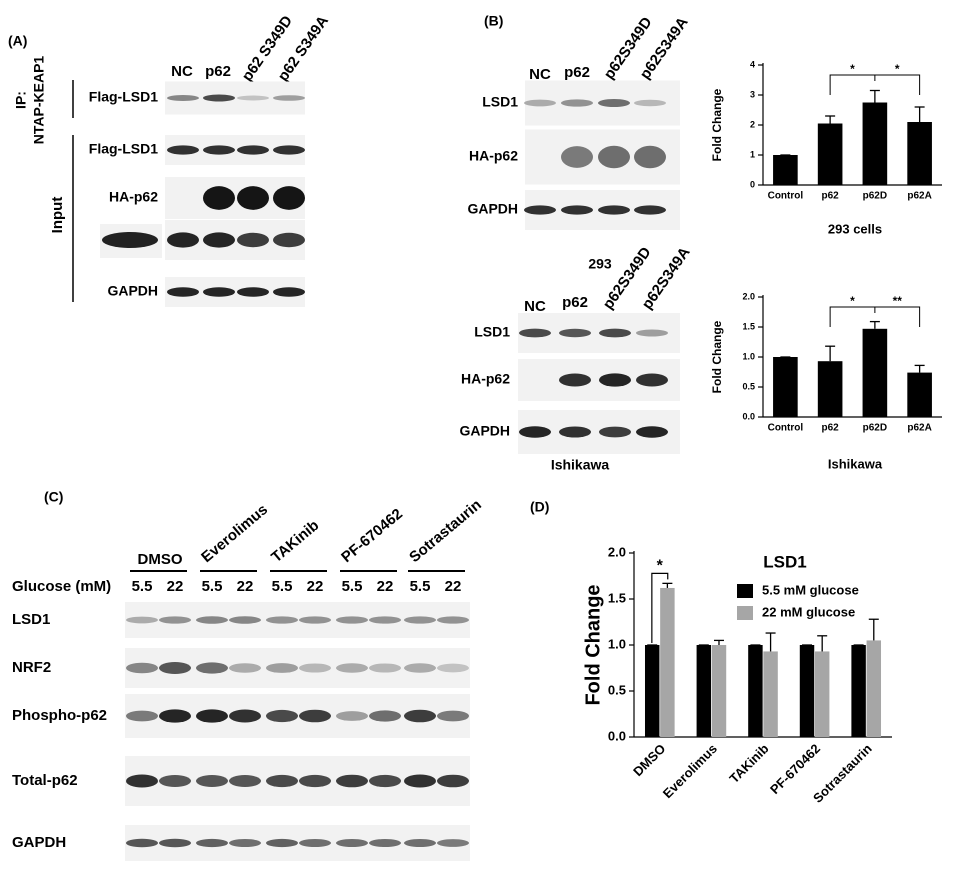  Describe the element at coordinates (752, 94) in the screenshot. I see `y-tick-label: 3` at that location.